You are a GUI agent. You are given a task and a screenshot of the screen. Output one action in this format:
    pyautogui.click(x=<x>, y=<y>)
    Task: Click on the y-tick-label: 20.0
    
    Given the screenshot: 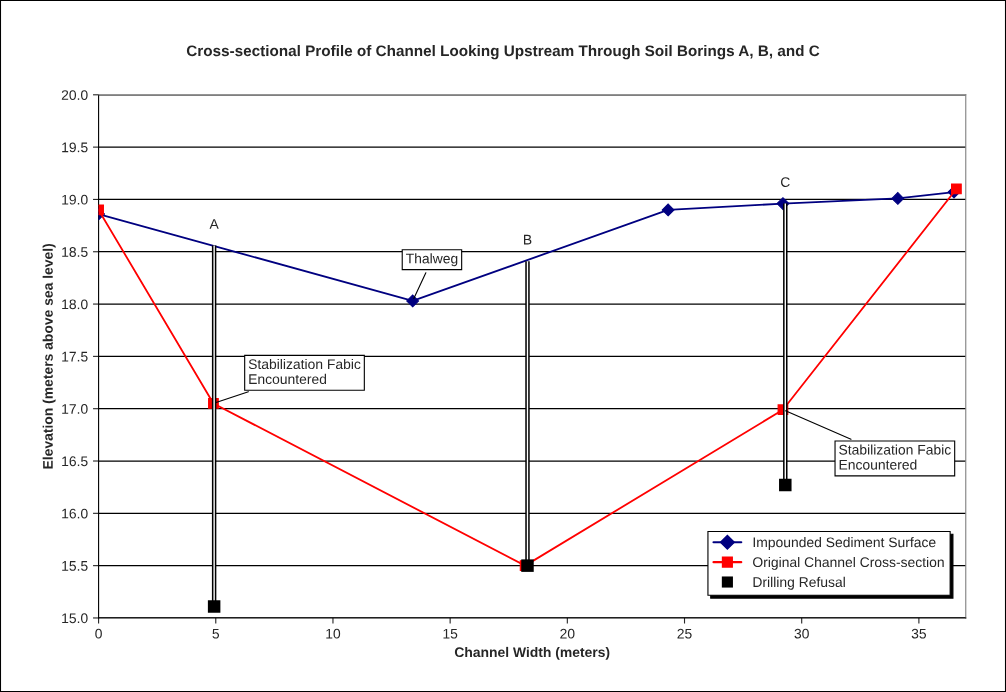 What is the action you would take?
    pyautogui.click(x=74, y=95)
    